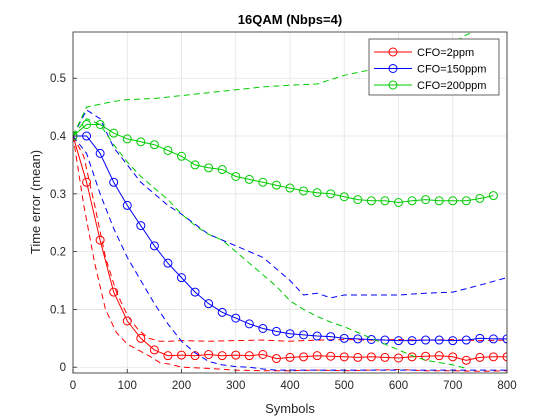  What do you see at coordinates (290, 408) in the screenshot?
I see `x-axis-label: Symbols` at bounding box center [290, 408].